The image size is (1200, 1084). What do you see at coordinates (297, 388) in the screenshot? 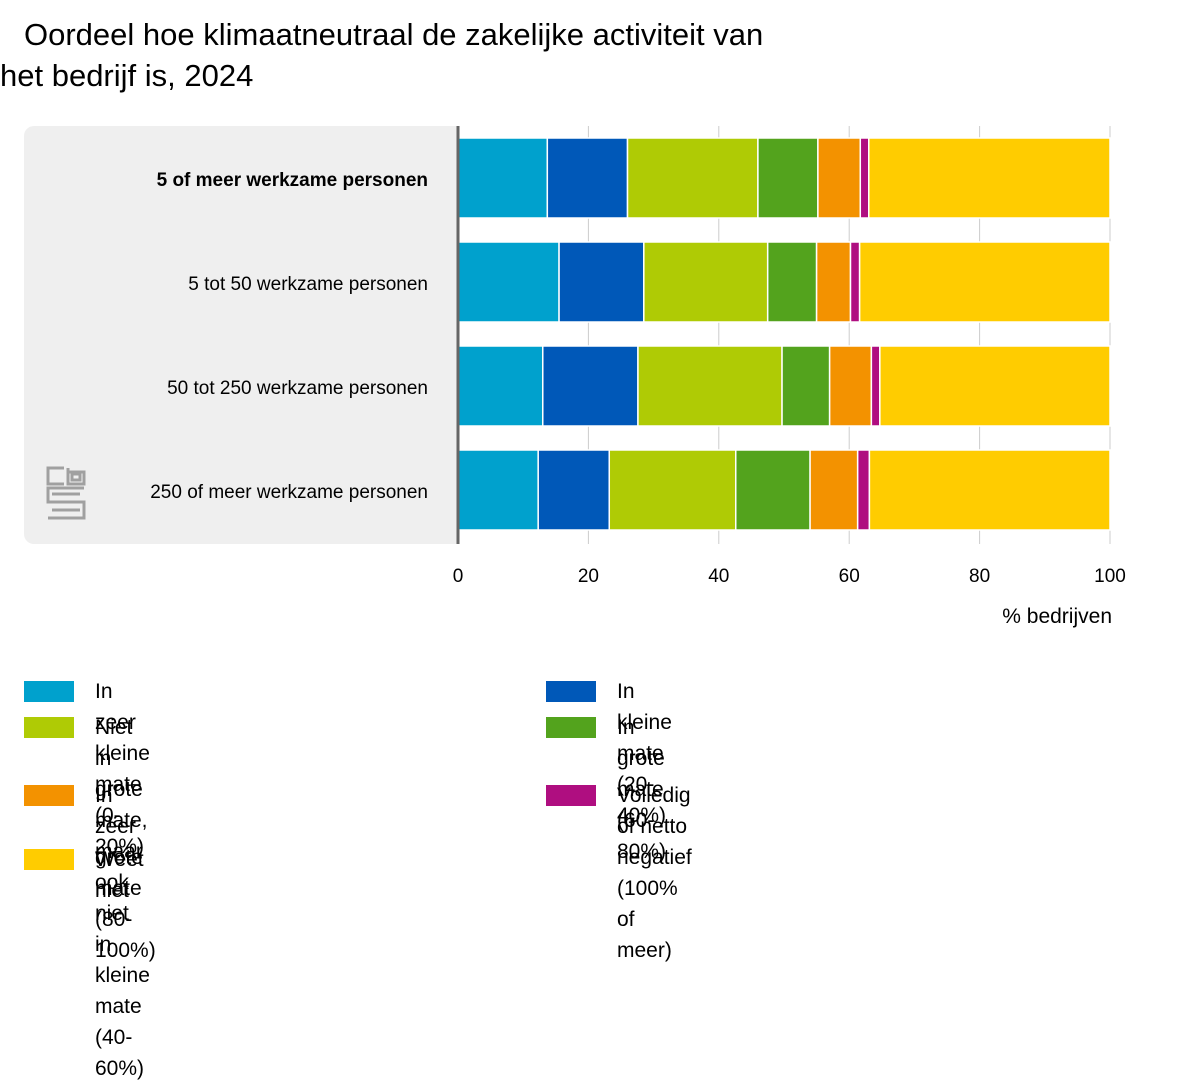
I see `category-label: 50 tot 250 werkzame personen` at bounding box center [297, 388].